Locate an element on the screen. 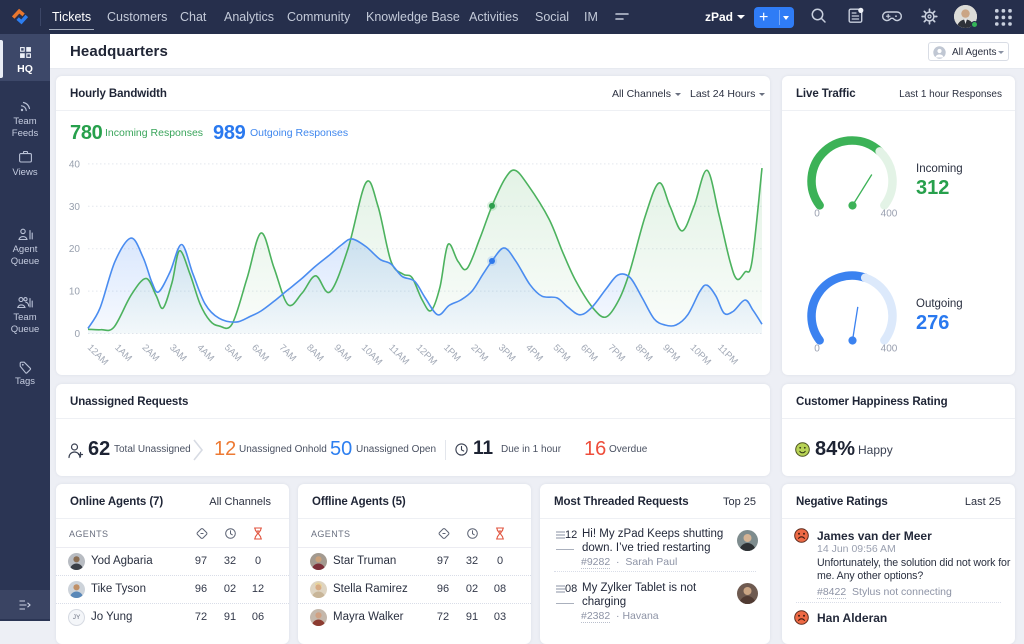  svg-text: 2PM is located at coordinates (479, 353).